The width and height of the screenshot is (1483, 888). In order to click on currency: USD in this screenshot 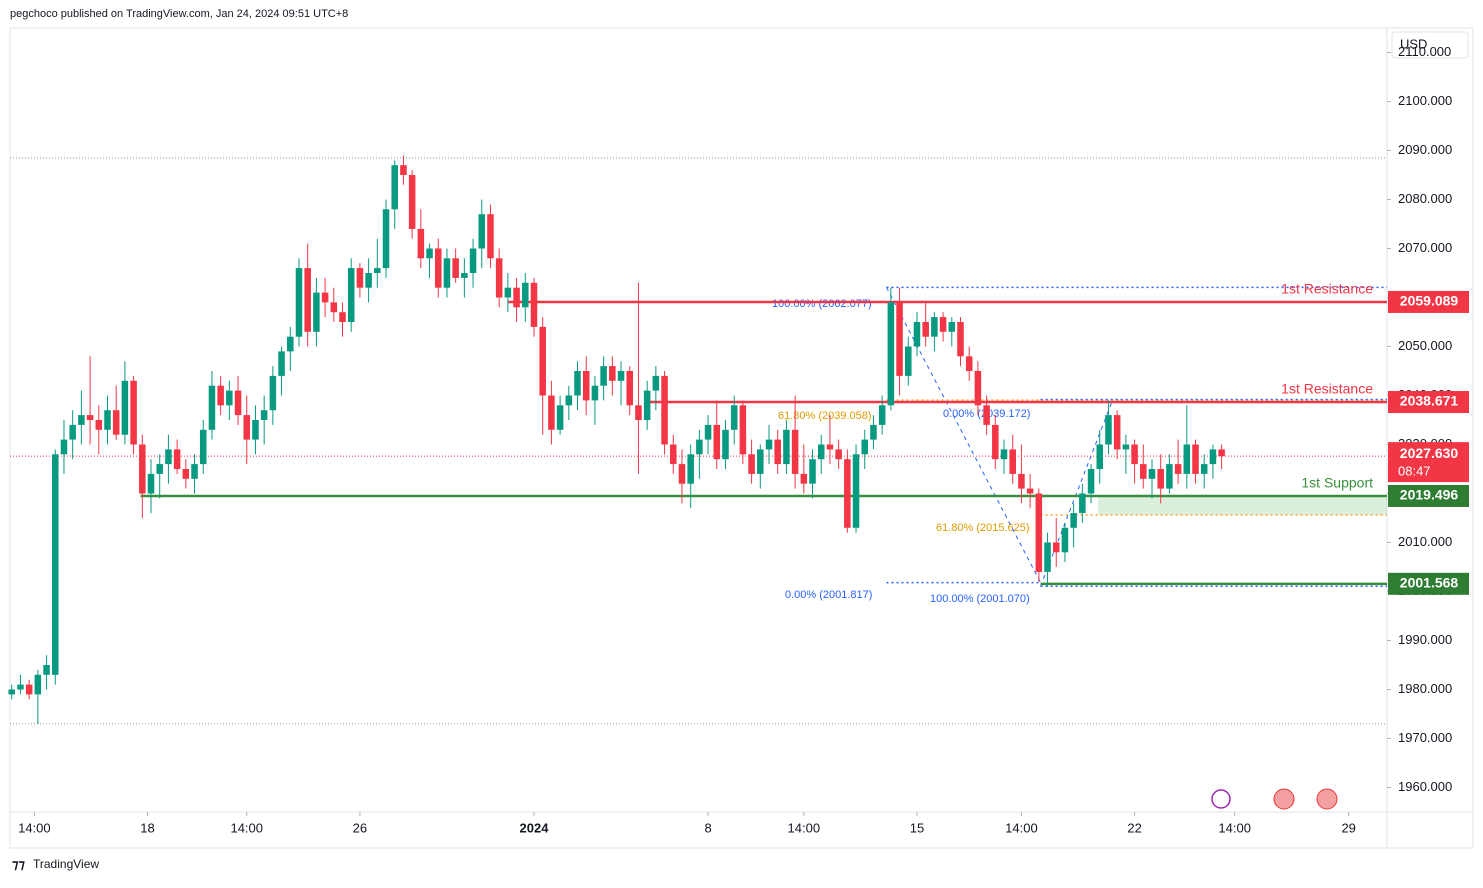, I will do `click(1413, 43)`.